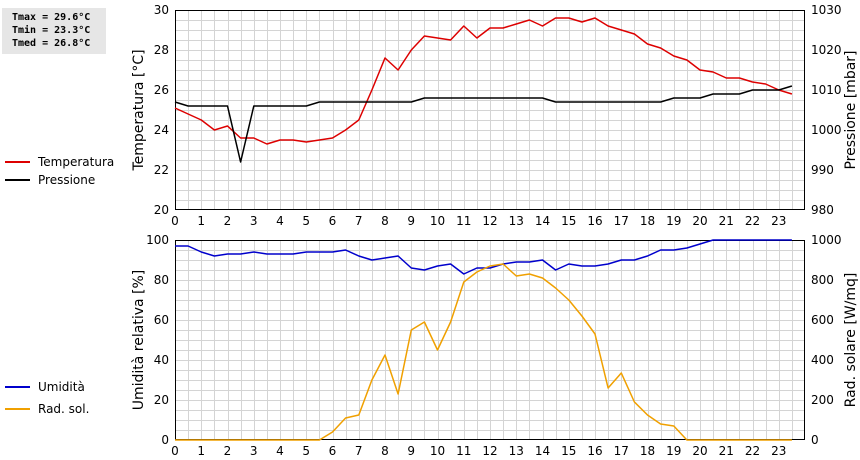  Describe the element at coordinates (165, 440) in the screenshot. I see `y-left-tick-label: 0` at that location.